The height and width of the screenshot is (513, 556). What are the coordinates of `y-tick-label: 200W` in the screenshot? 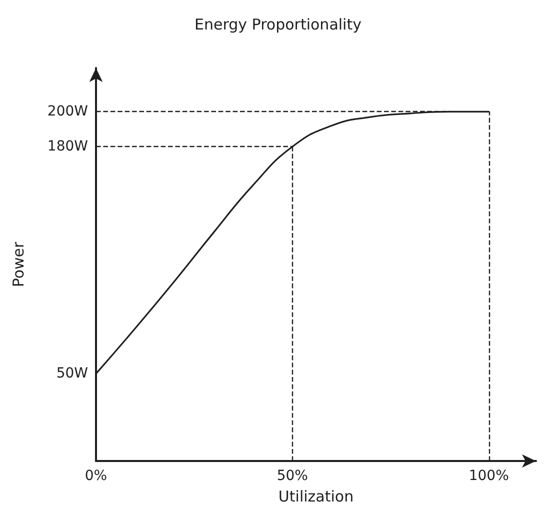 It's located at (67, 112).